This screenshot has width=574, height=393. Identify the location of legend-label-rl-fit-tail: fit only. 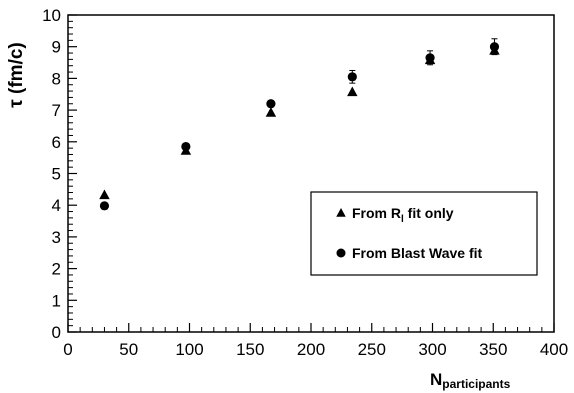
(429, 213).